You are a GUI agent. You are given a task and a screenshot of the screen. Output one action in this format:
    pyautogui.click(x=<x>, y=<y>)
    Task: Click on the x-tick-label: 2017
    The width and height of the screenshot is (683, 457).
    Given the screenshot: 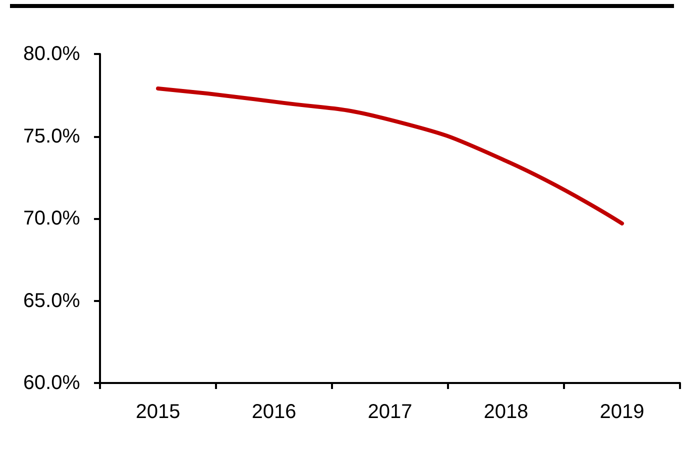 What is the action you would take?
    pyautogui.click(x=390, y=412)
    